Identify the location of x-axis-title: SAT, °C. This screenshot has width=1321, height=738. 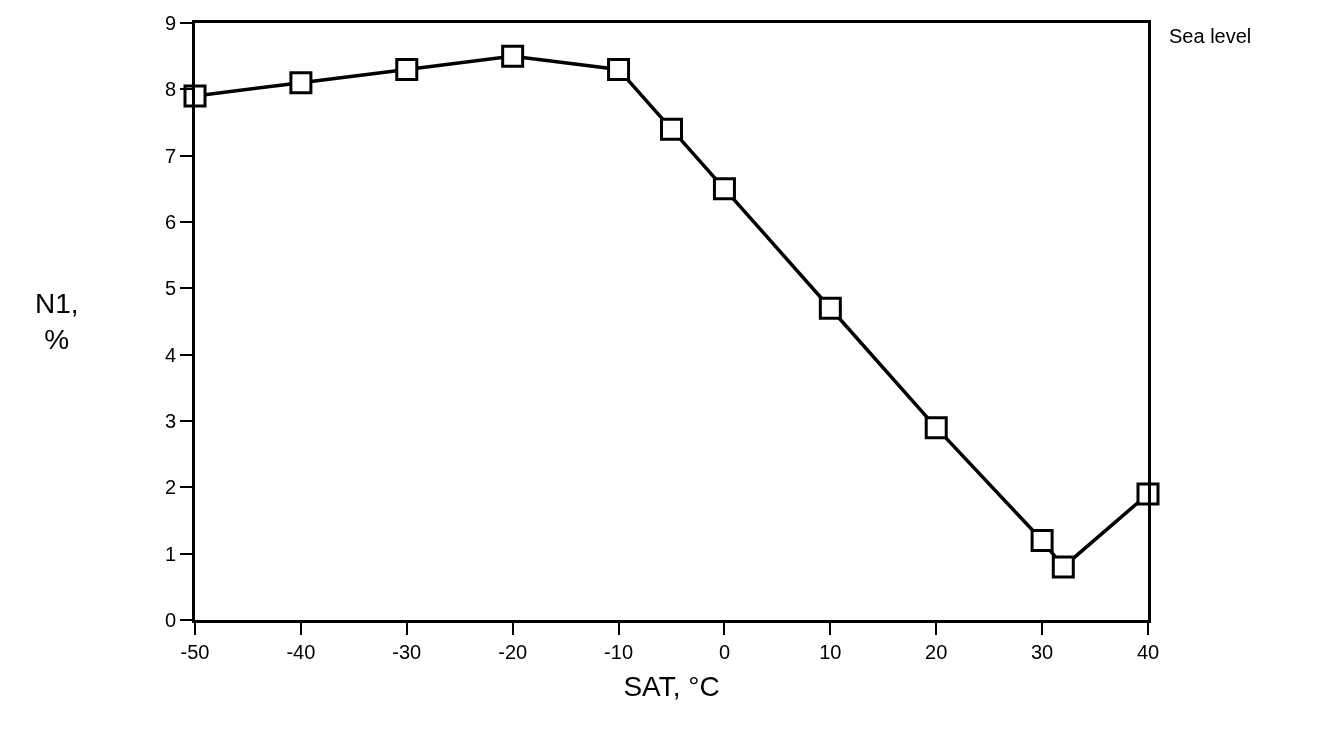
(671, 687).